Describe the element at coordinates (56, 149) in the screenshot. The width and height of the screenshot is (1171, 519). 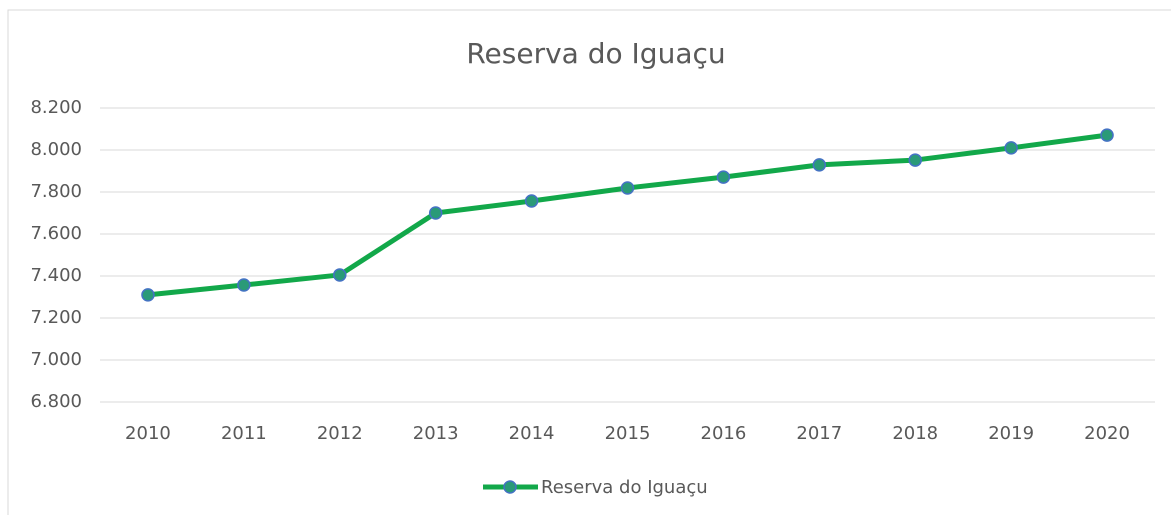
I see `y-tick-label: 8.000` at that location.